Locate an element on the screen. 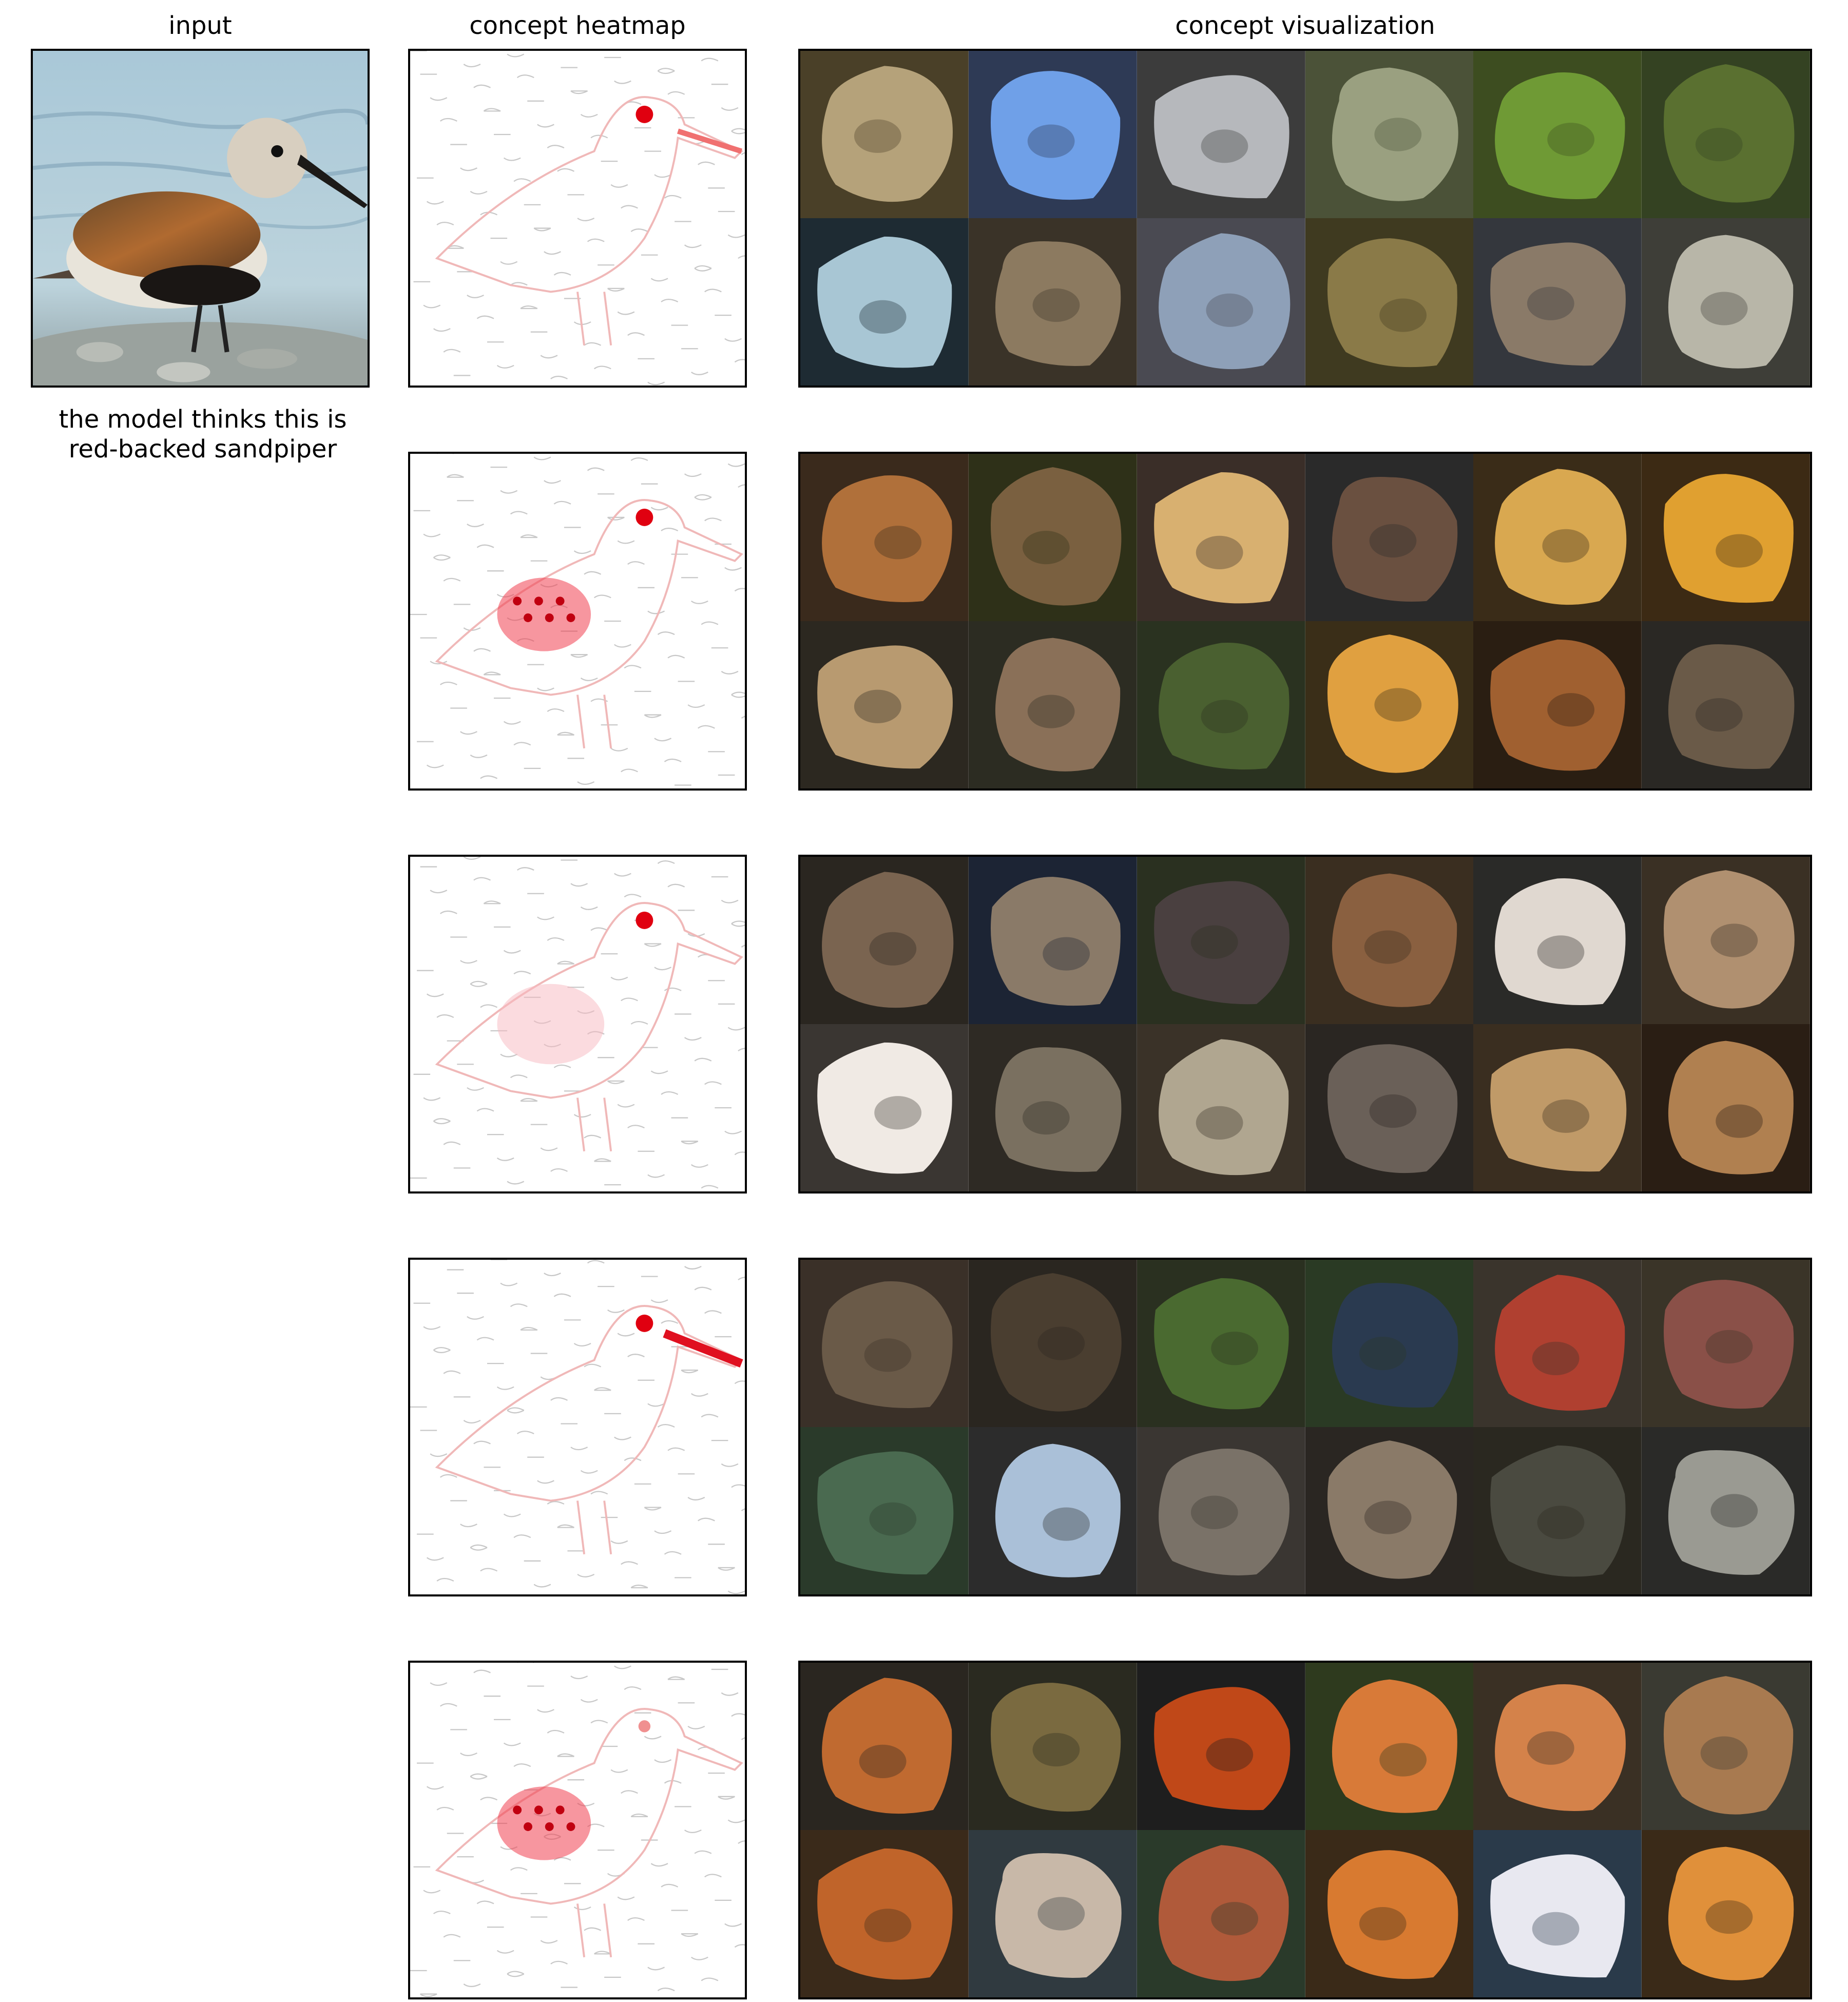 Image resolution: width=1848 pixels, height=2002 pixels. input-image is located at coordinates (200, 218).